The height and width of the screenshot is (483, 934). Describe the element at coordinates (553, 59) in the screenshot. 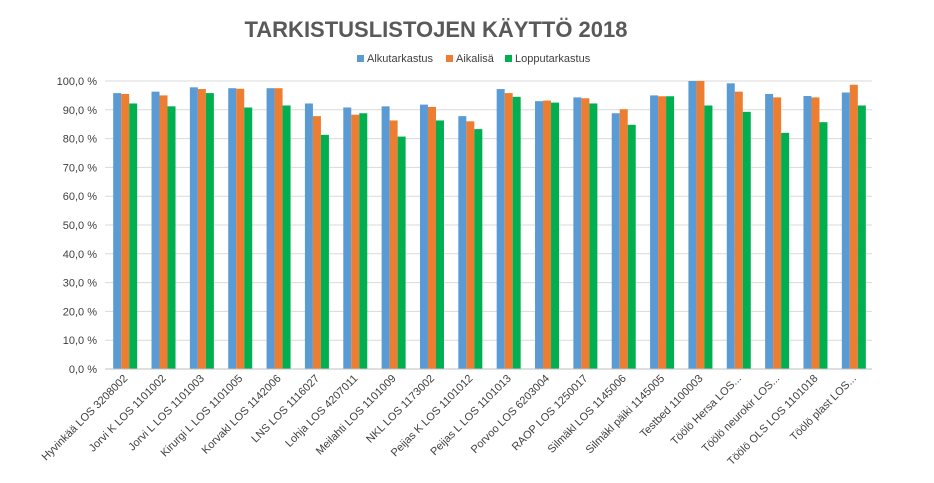

I see `legend-label: Lopputarkastus` at that location.